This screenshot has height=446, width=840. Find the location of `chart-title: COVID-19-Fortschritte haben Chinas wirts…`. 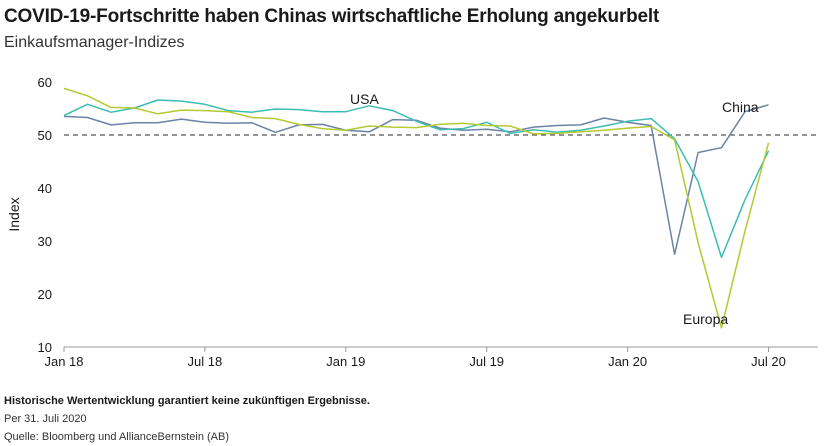

chart-title: COVID-19-Fortschritte haben Chinas wirts… is located at coordinates (332, 16).